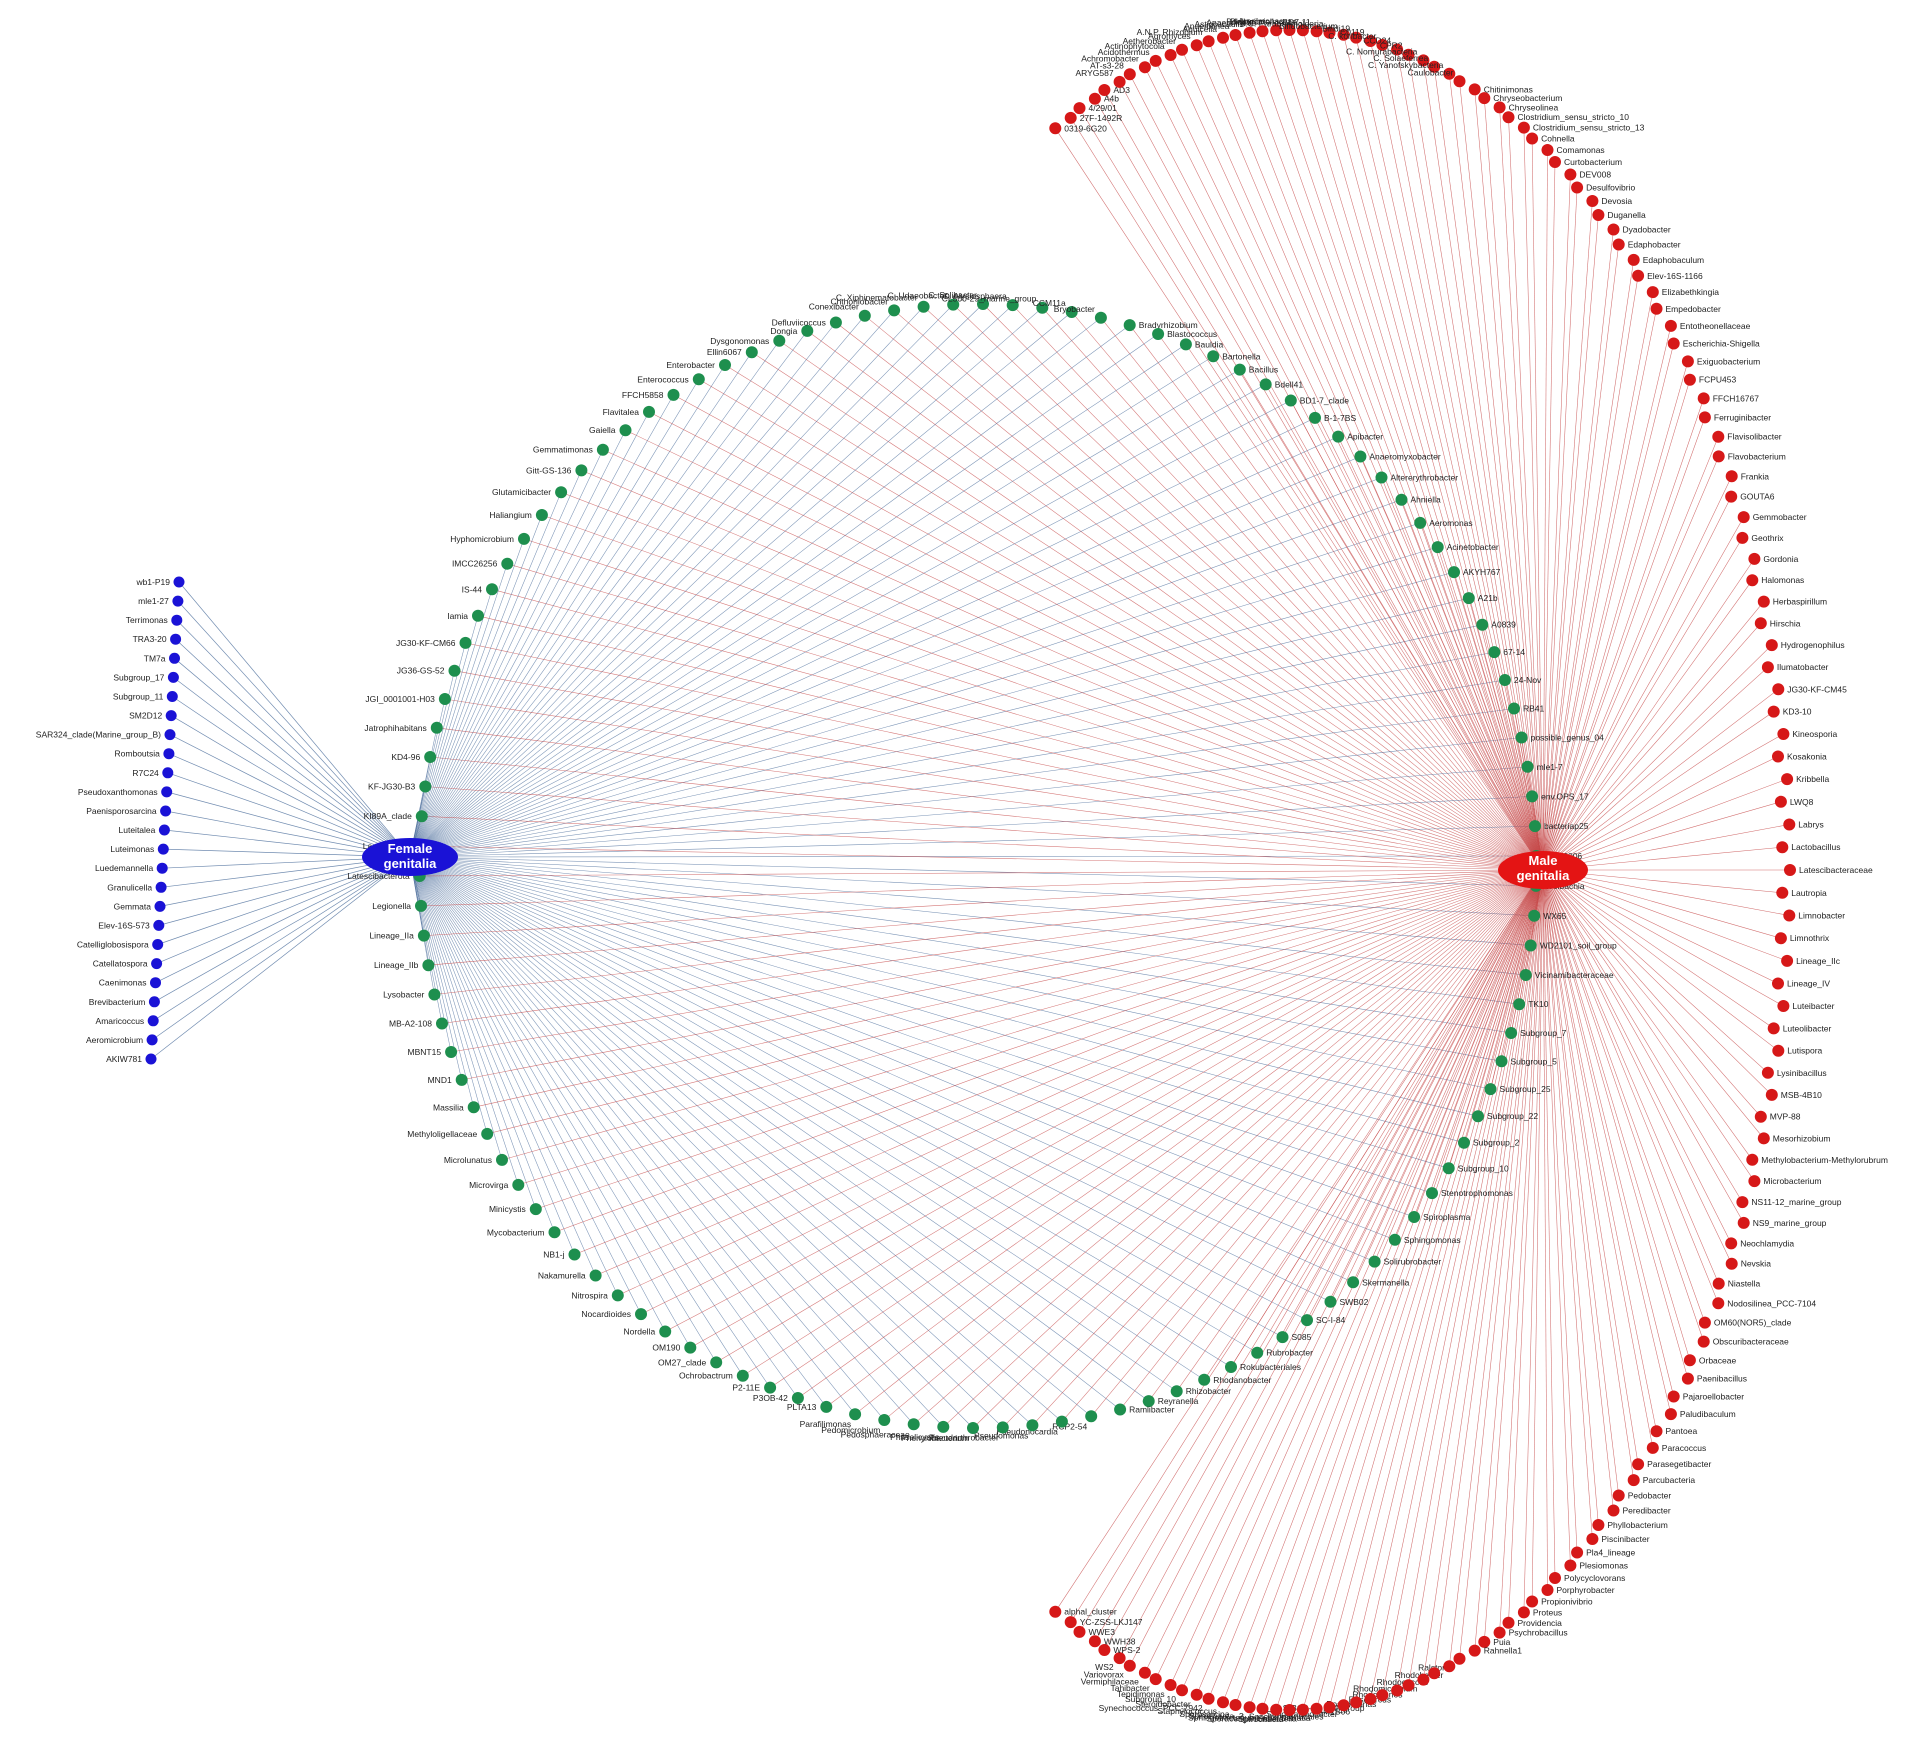 This screenshot has width=1920, height=1743. Describe the element at coordinates (1764, 1303) in the screenshot. I see `male_only-node-nodosilinea-pcc-7104: Nodosilinea_PCC-7104` at that location.